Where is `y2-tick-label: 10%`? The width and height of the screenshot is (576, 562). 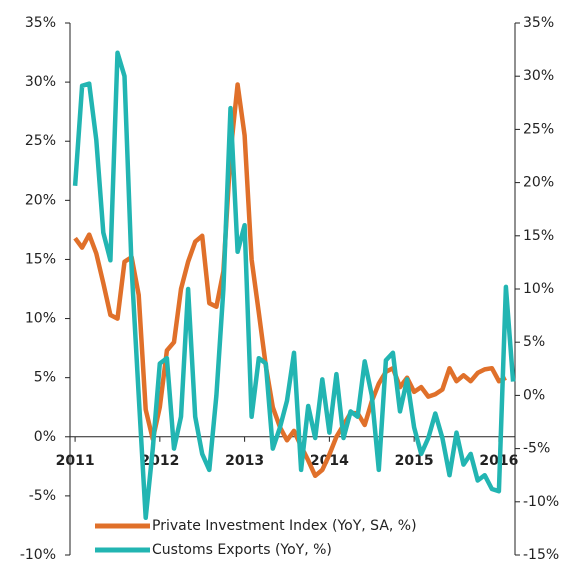 y2-tick-label: 10% is located at coordinates (538, 289).